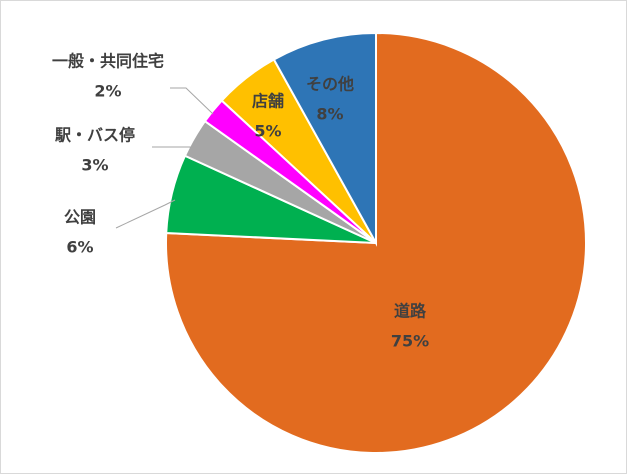 The image size is (627, 474). Describe the element at coordinates (329, 114) in the screenshot. I see `value-label: 8%` at that location.